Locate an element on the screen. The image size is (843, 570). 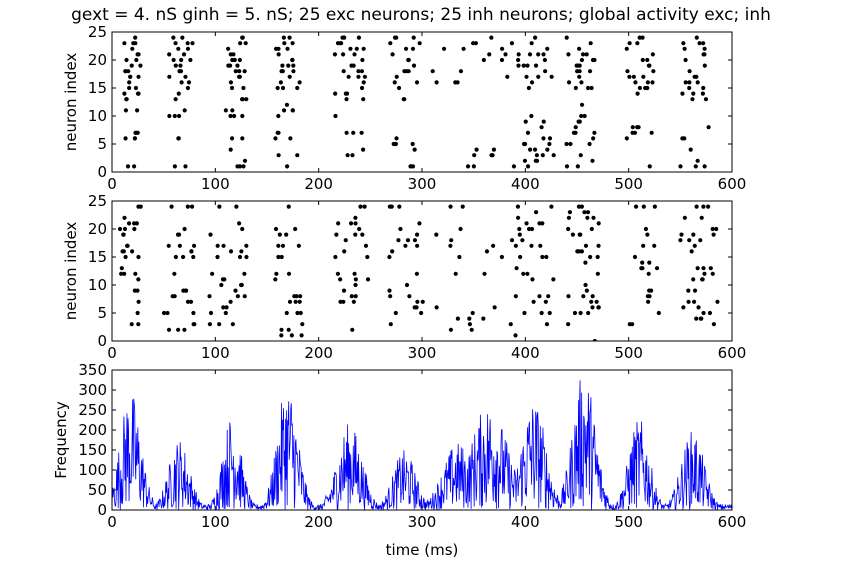
x-tick-label: 600 is located at coordinates (732, 522).